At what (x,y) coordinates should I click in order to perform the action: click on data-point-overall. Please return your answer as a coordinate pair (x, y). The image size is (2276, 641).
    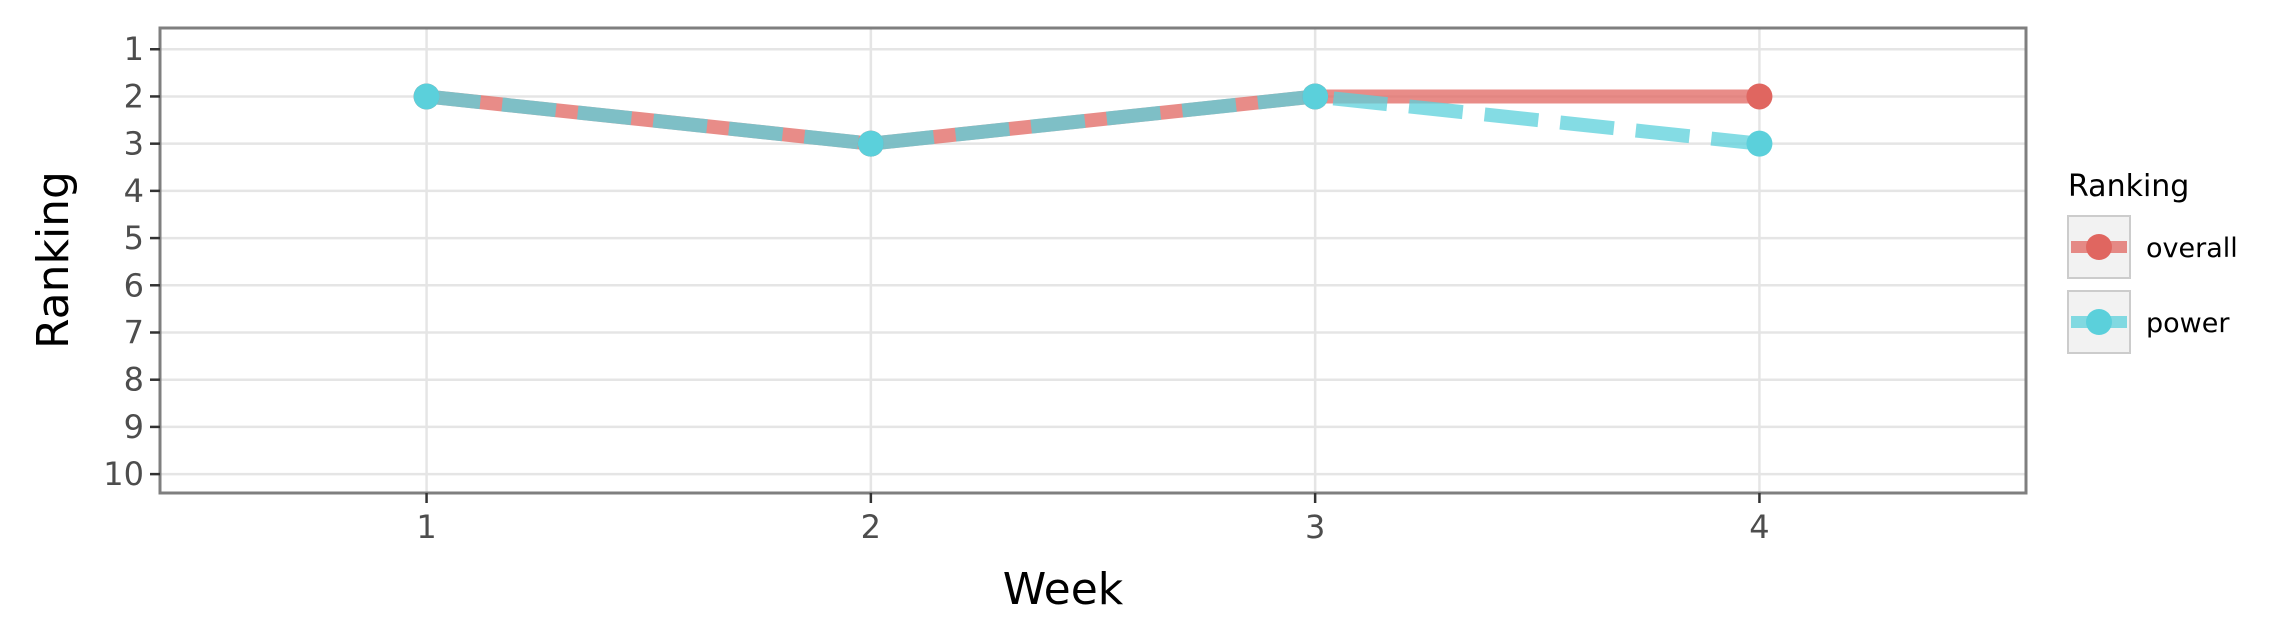
    Looking at the image, I should click on (1759, 96).